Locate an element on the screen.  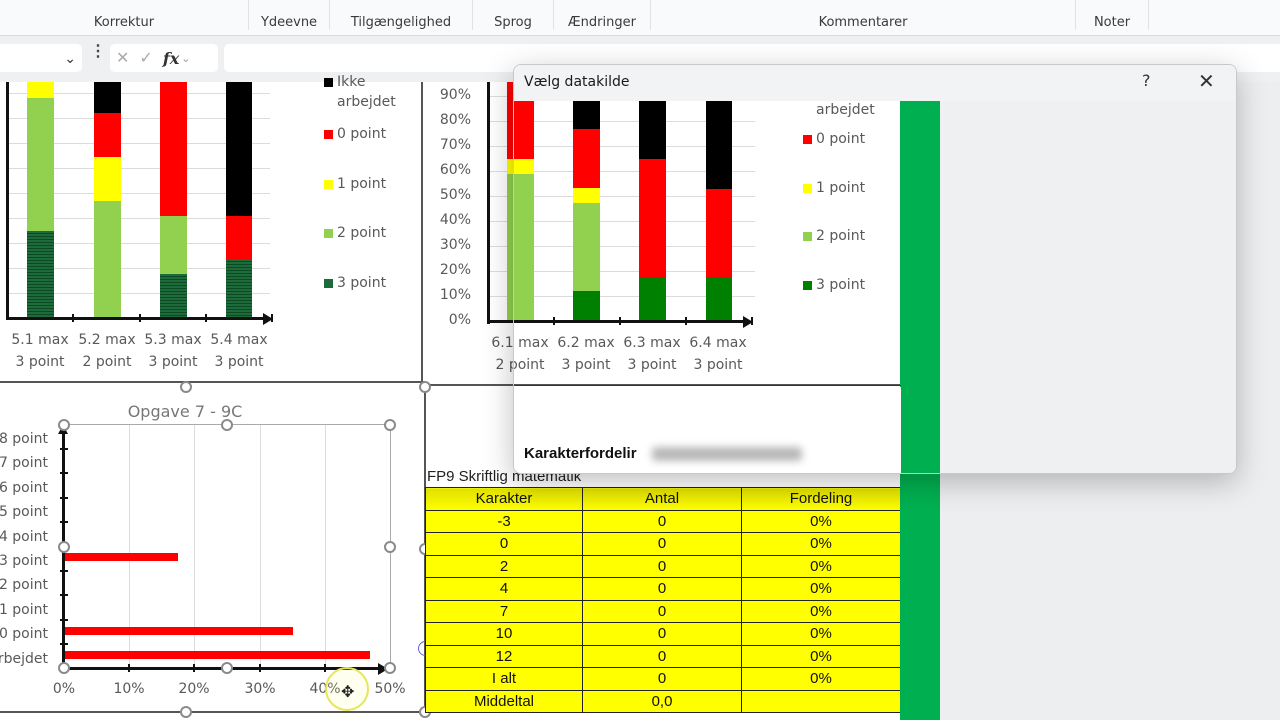
bar-5-2-2point is located at coordinates (107, 259).